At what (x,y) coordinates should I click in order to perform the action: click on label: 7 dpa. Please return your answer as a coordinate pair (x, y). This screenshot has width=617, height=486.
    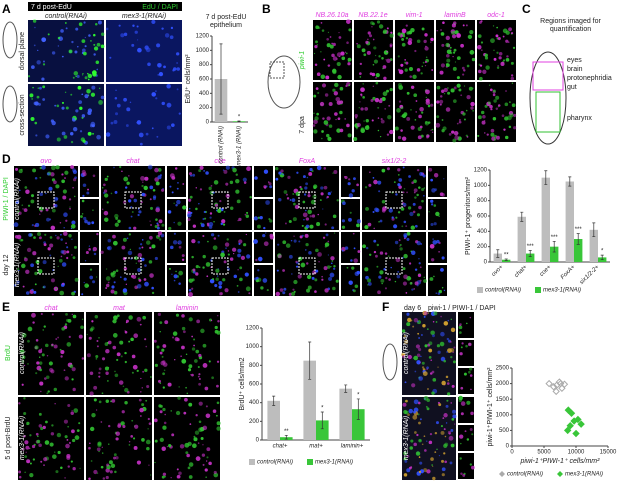
    Looking at the image, I should click on (302, 125).